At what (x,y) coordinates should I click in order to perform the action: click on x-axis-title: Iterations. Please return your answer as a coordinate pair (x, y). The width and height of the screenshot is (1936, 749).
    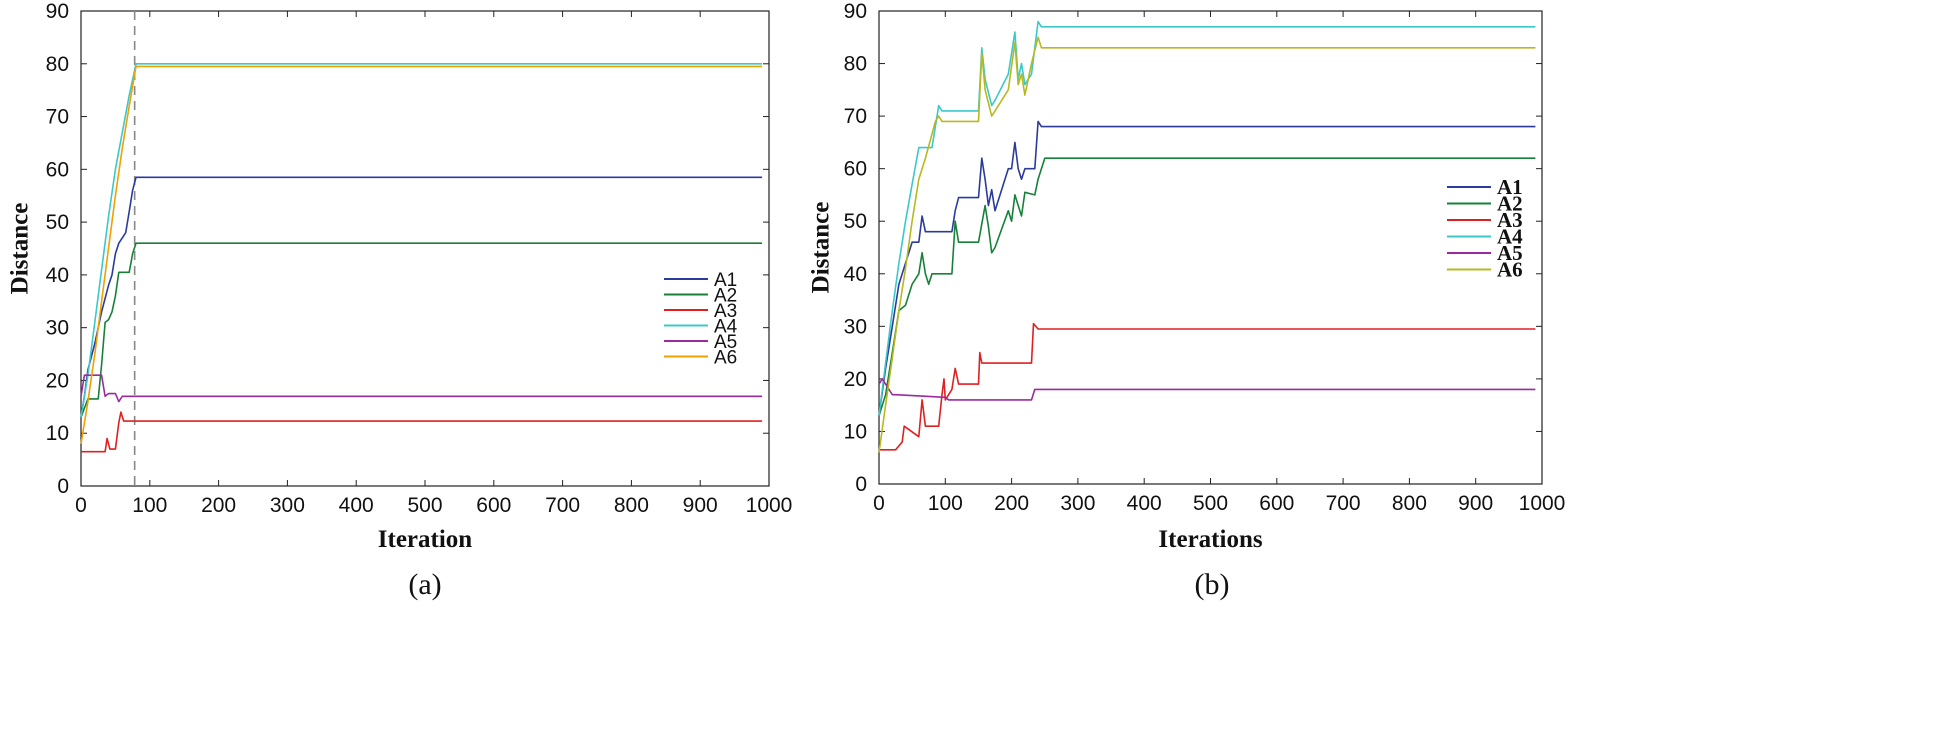
    Looking at the image, I should click on (1210, 539).